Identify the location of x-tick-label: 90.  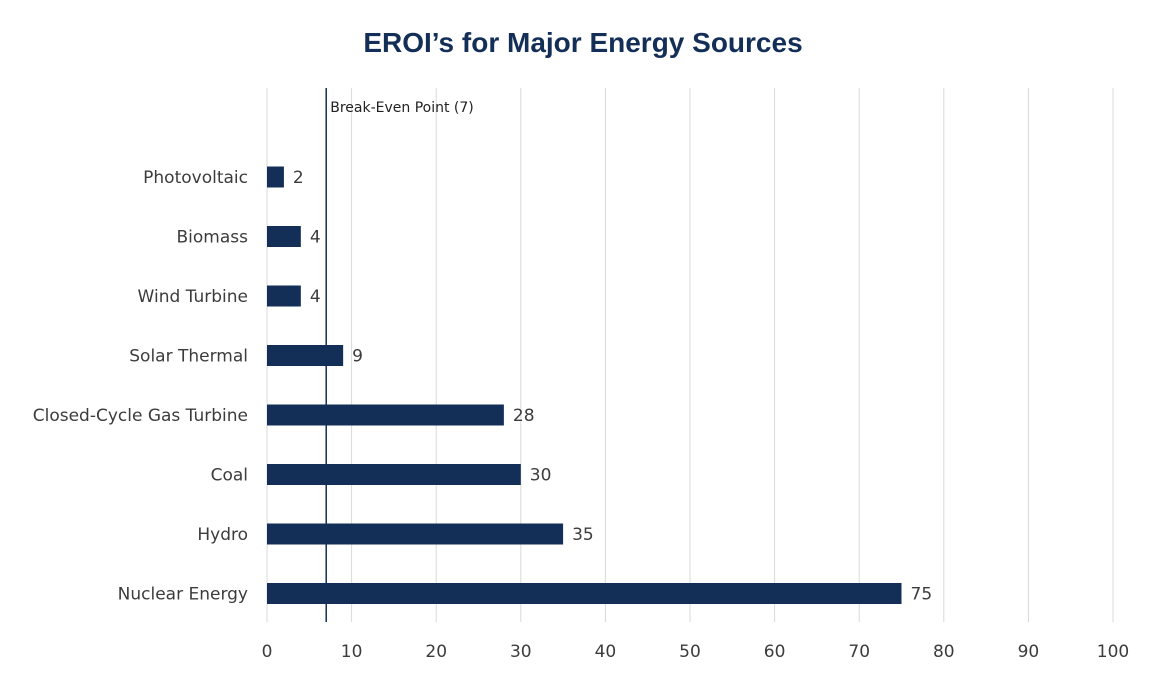
(1029, 652).